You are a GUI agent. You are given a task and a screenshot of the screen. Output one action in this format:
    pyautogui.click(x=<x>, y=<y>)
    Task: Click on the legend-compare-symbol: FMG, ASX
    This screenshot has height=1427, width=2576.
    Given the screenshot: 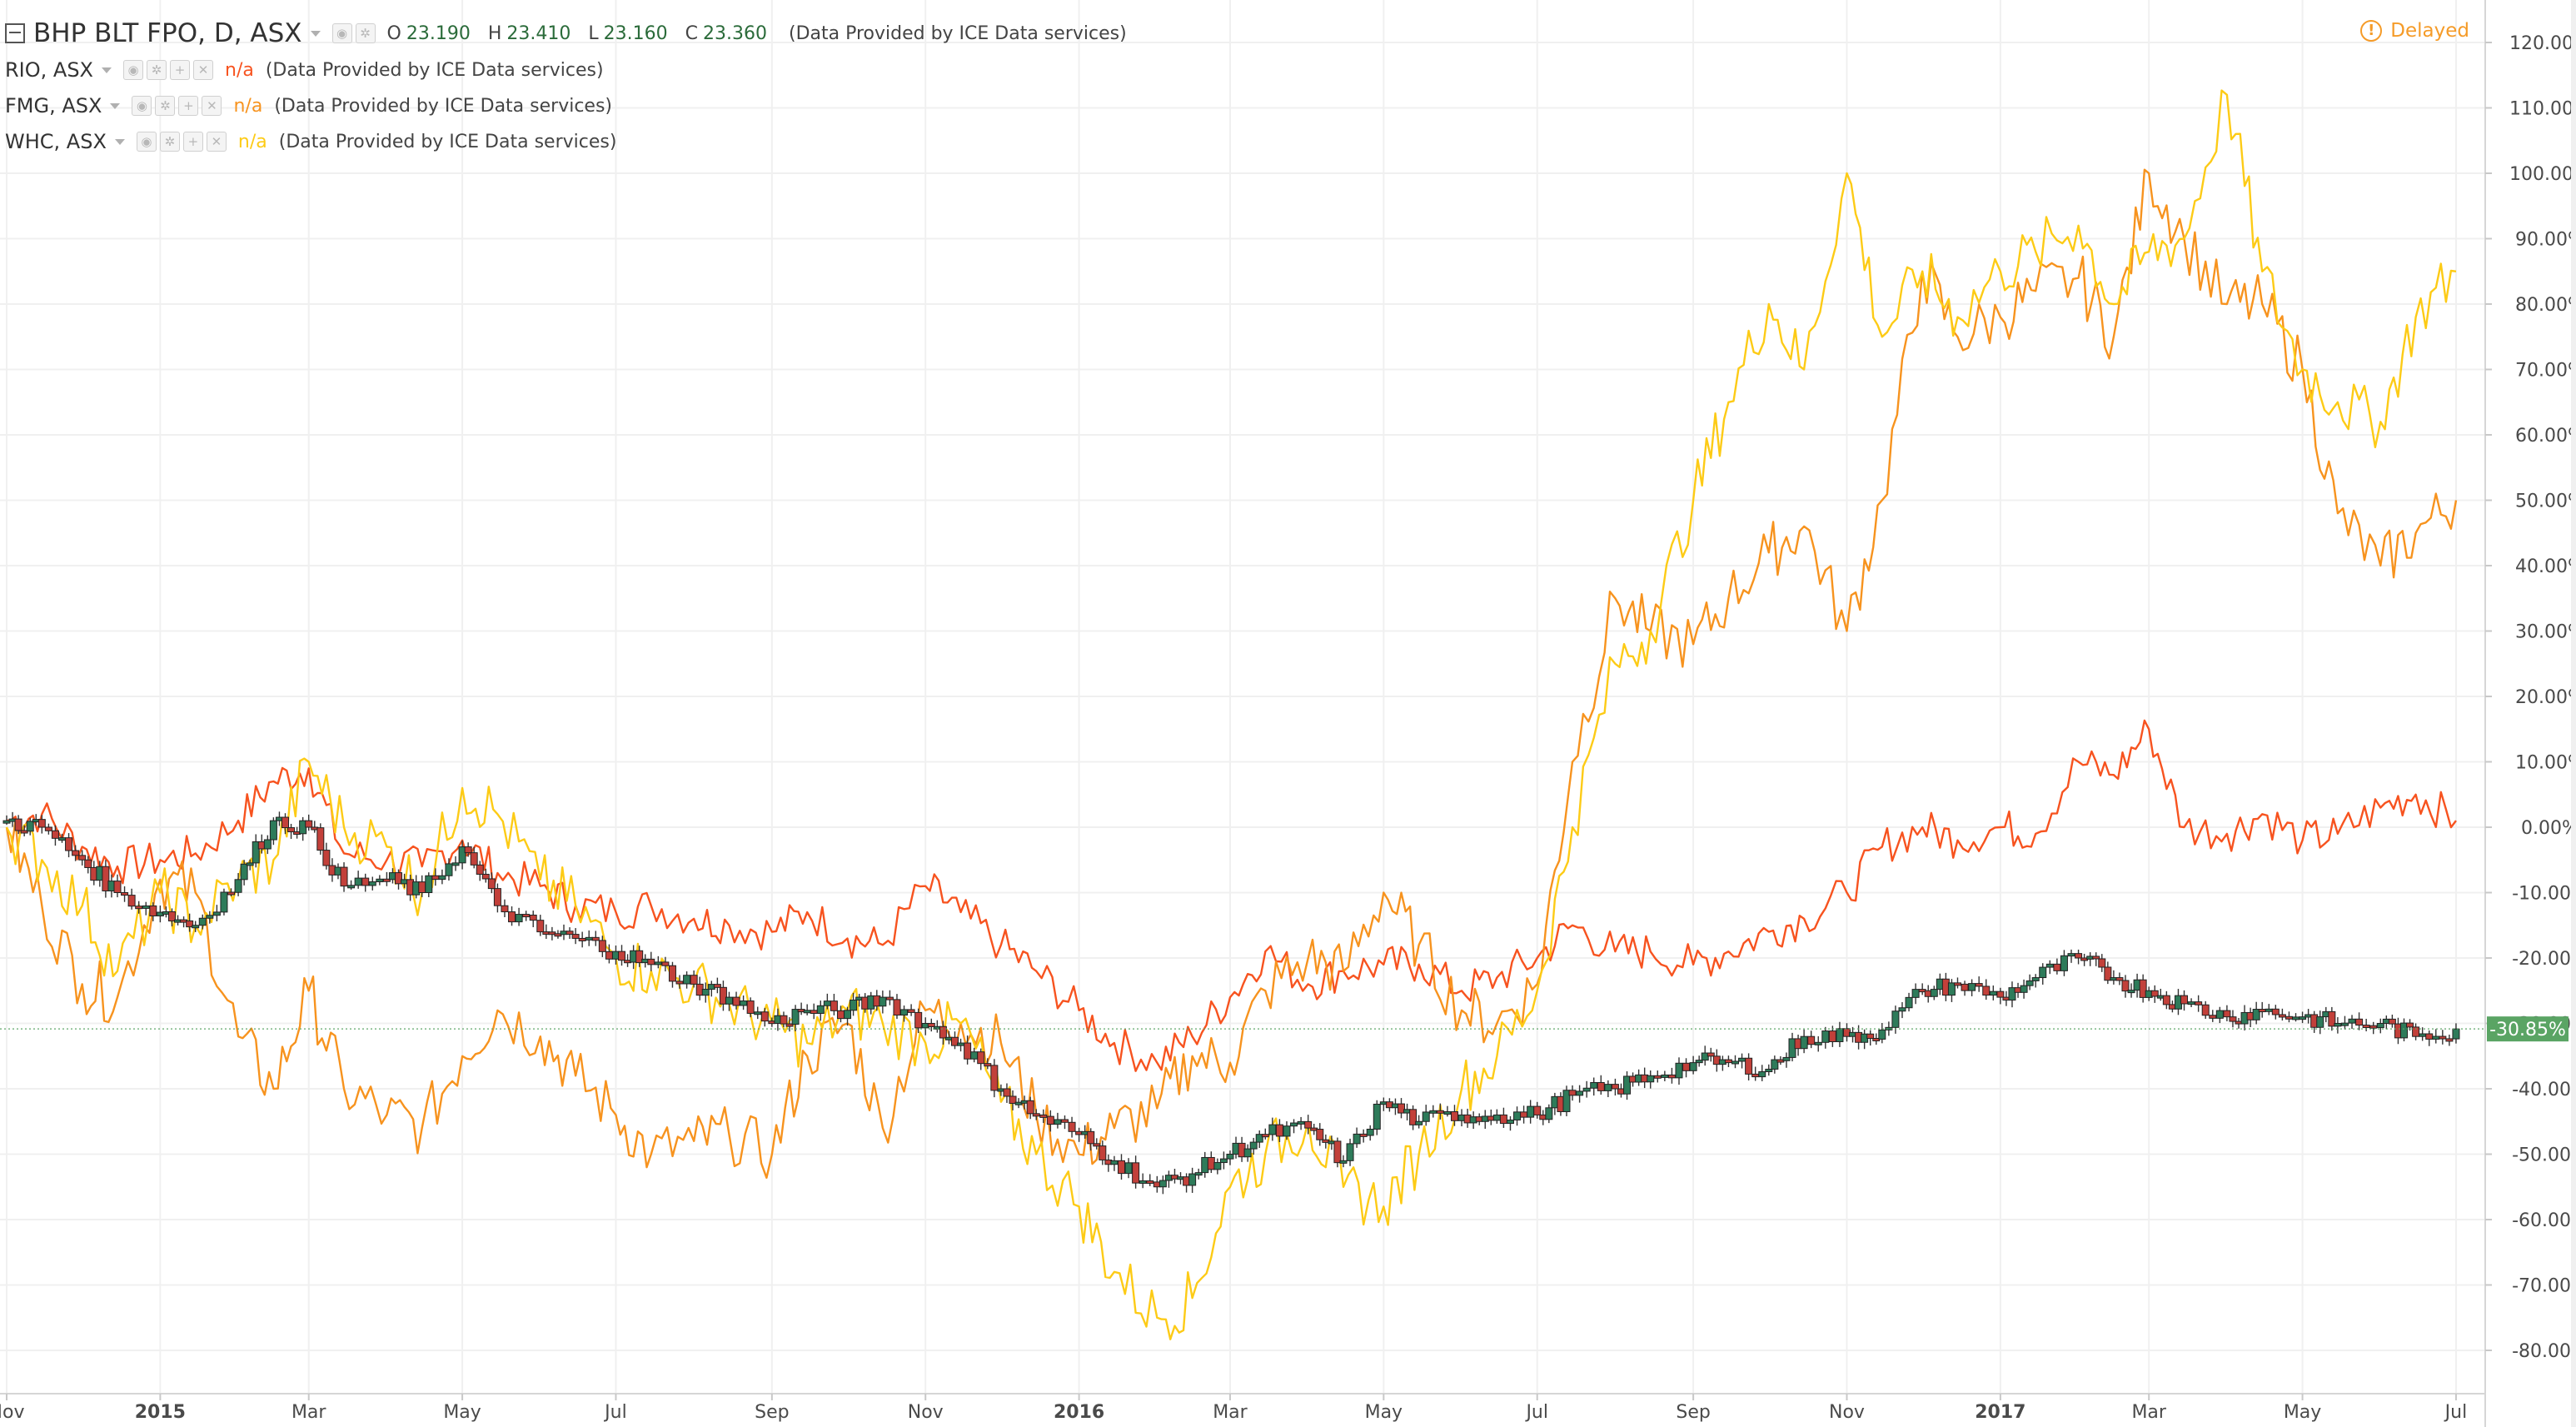 What is the action you would take?
    pyautogui.click(x=54, y=105)
    